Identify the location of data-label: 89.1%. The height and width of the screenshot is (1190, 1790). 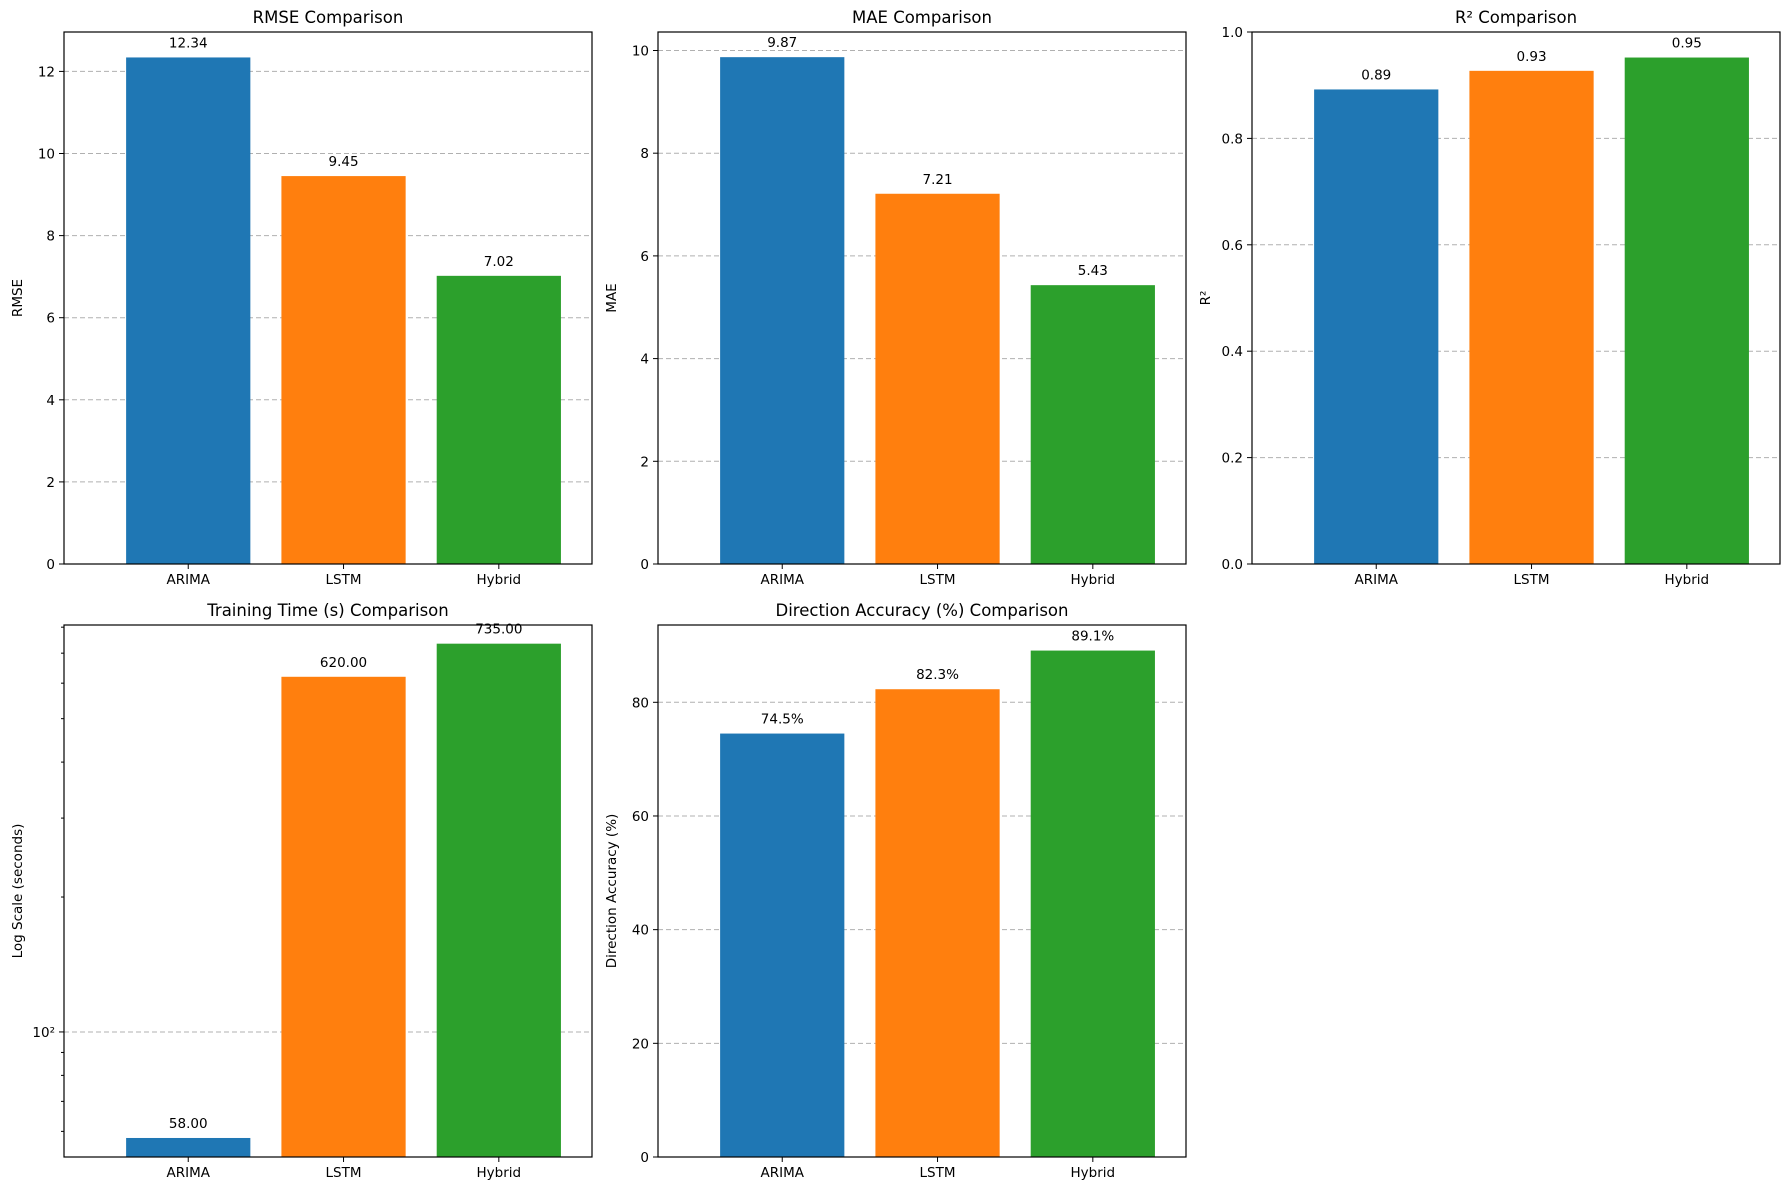
(1092, 637).